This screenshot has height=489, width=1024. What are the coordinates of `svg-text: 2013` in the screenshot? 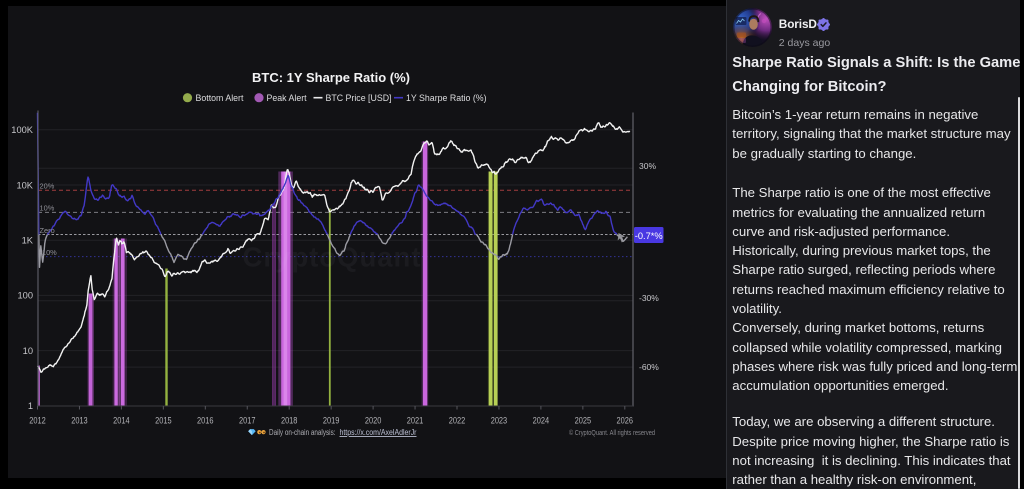 It's located at (79, 420).